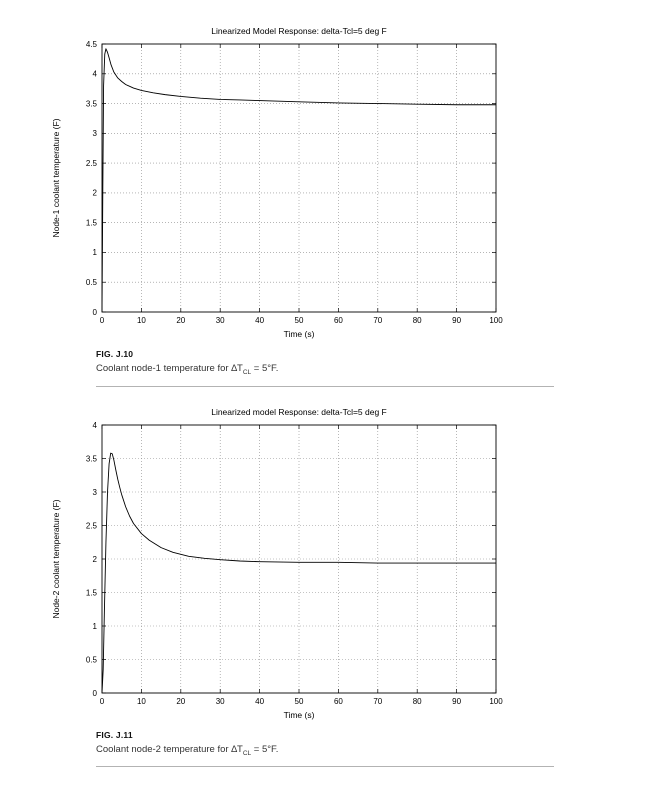 The image size is (648, 800). Describe the element at coordinates (164, 749) in the screenshot. I see `caption-prefix: Coolant node-2 temperature for` at that location.